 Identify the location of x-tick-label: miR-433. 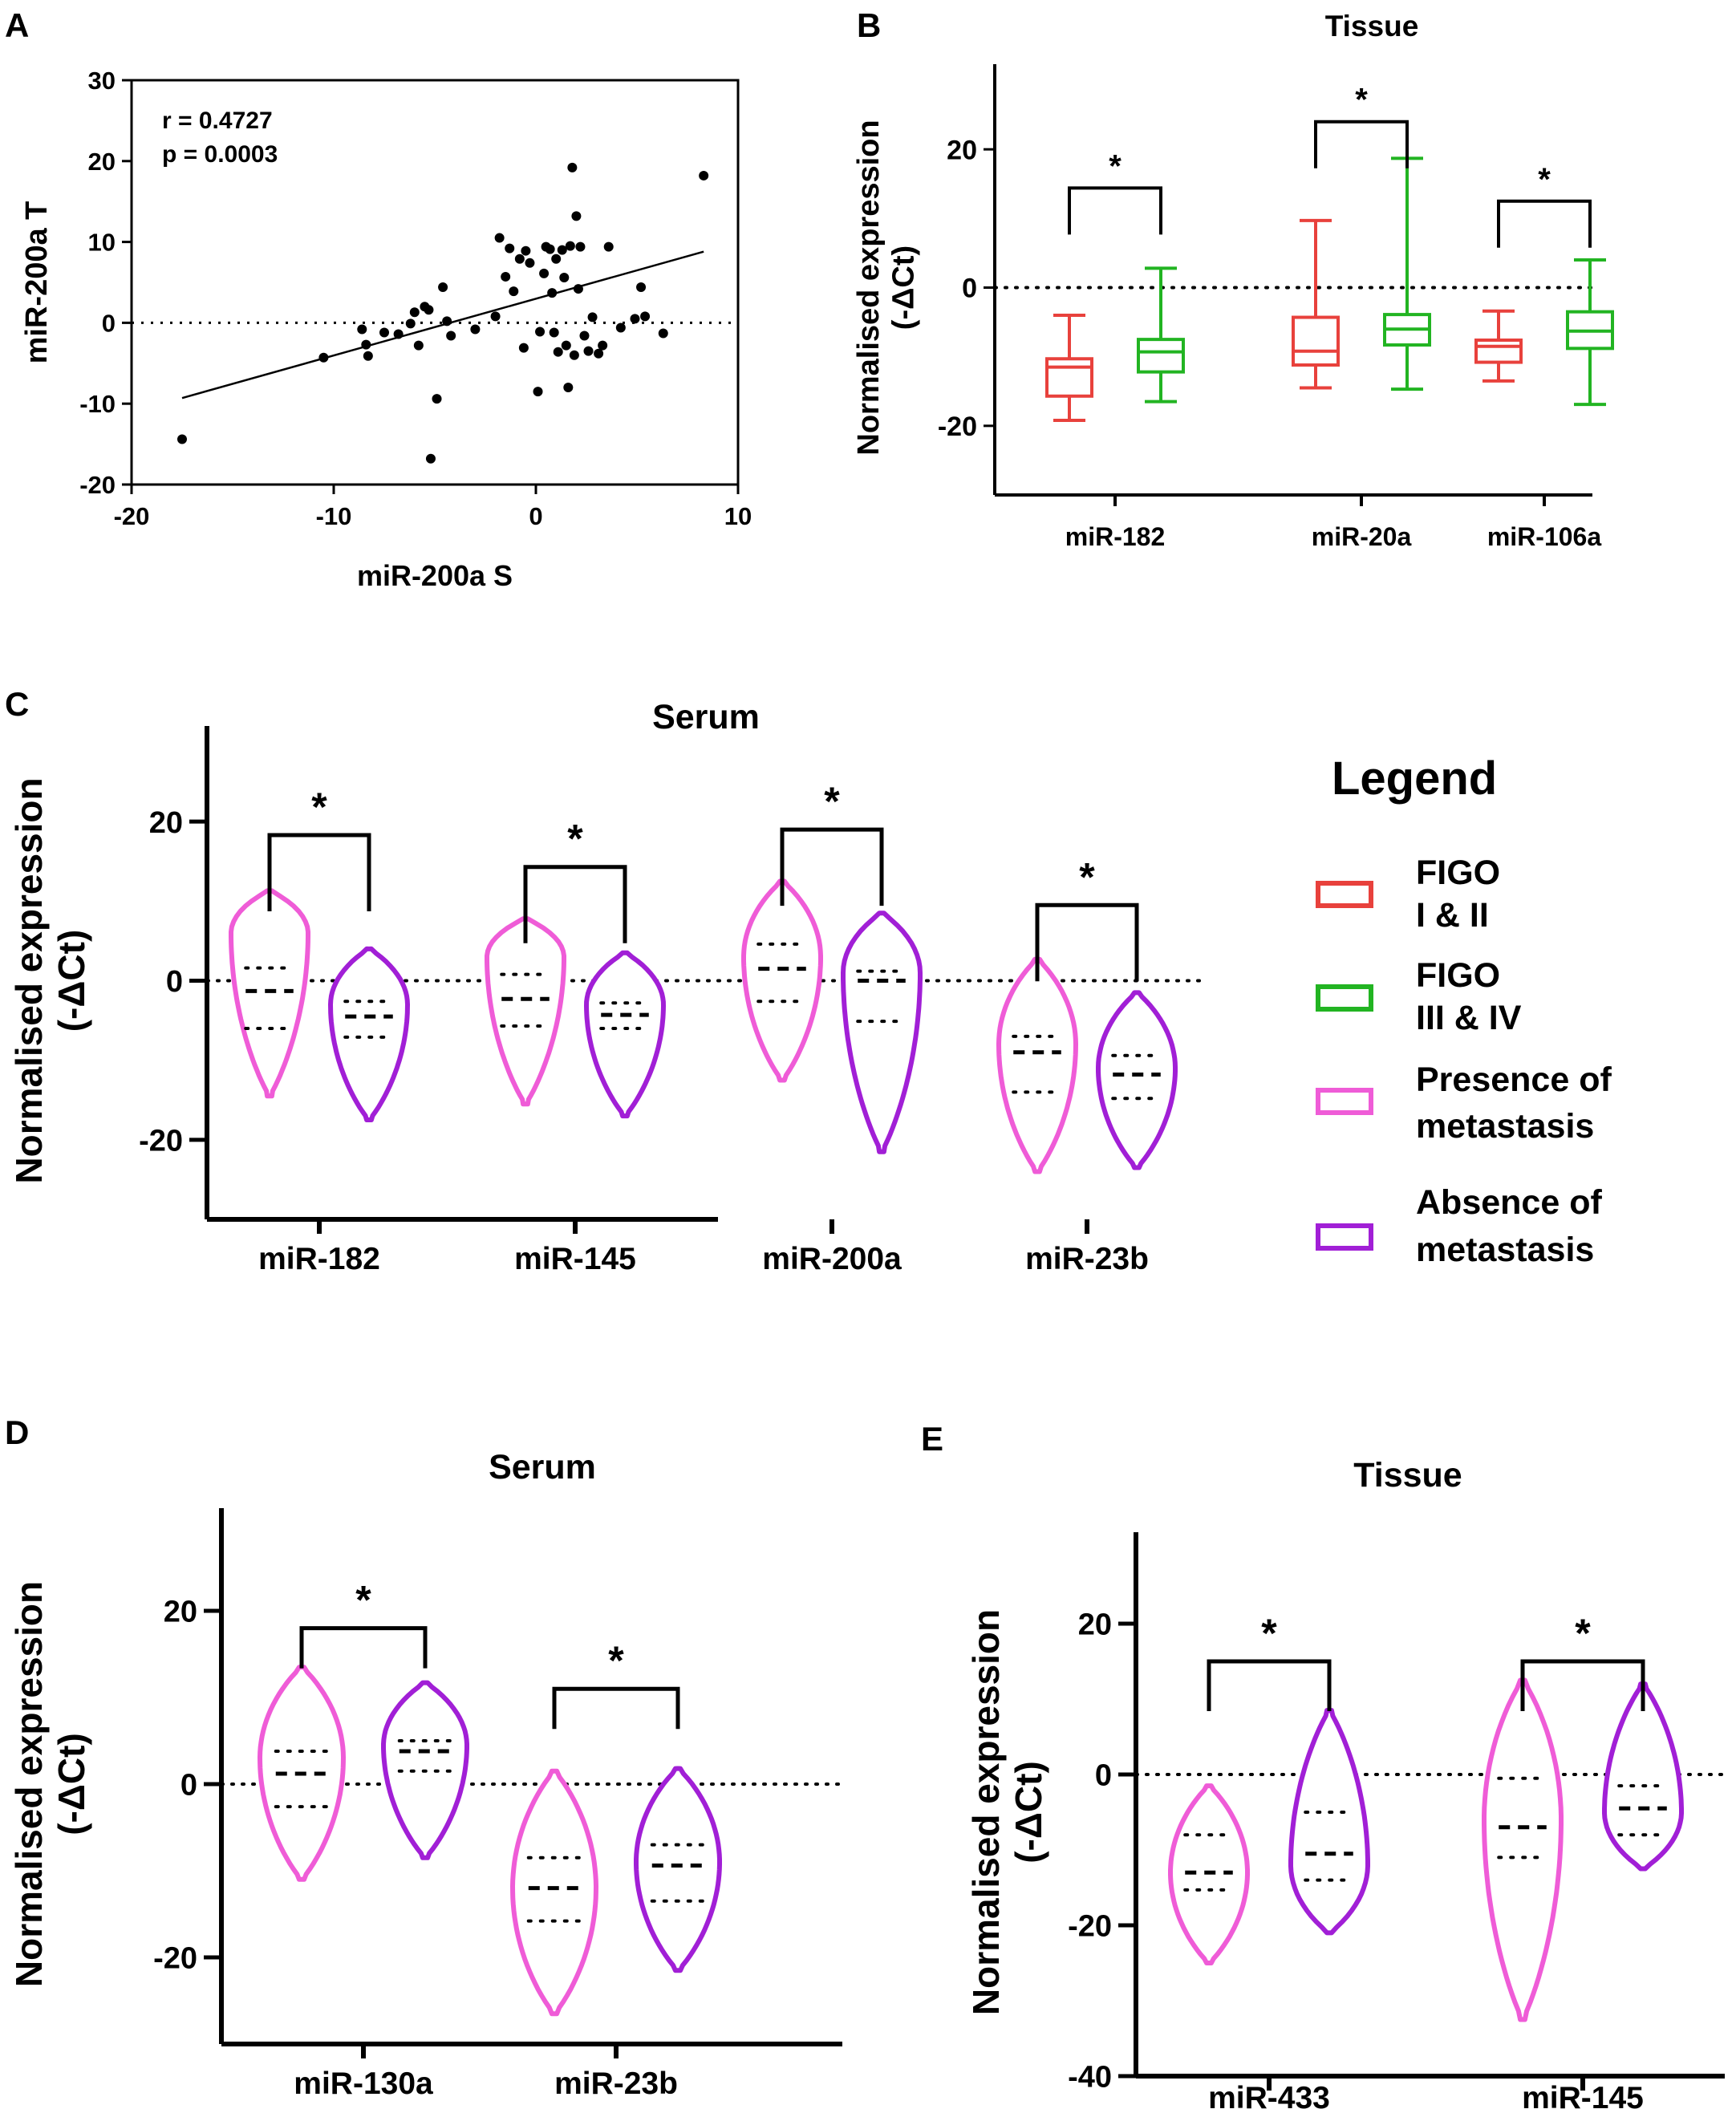
(1269, 2095).